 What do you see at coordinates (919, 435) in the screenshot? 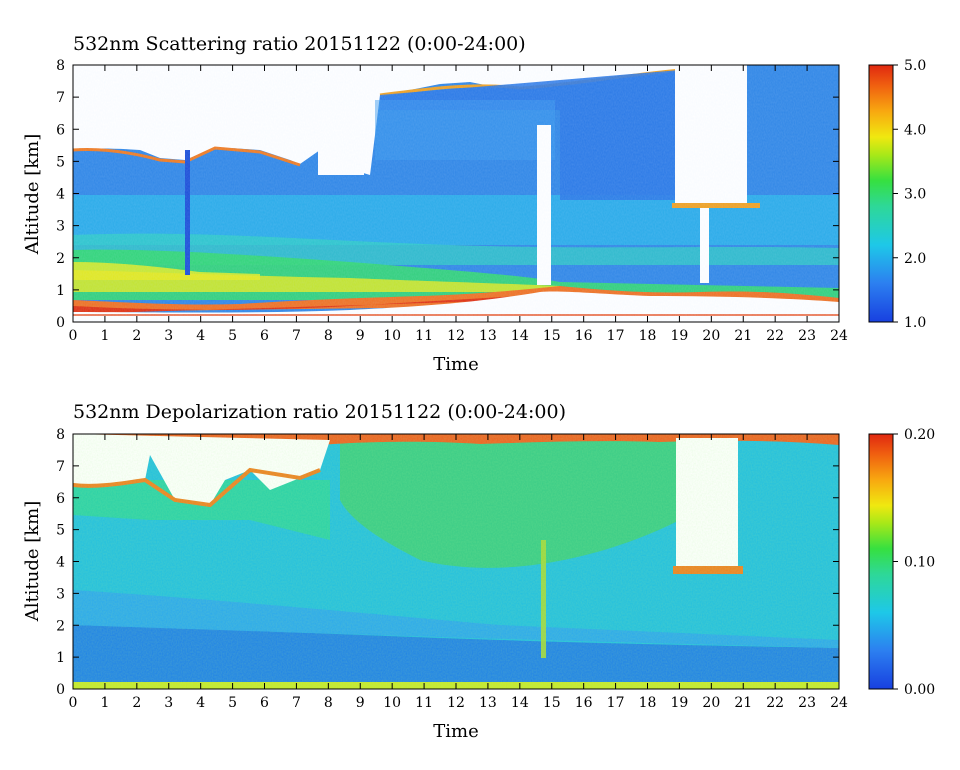
I see `colorbar-tick-label: 0.20` at bounding box center [919, 435].